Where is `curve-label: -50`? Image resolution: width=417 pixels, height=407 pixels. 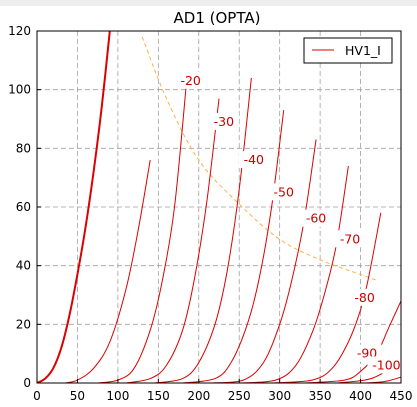
curve-label: -50 is located at coordinates (284, 191).